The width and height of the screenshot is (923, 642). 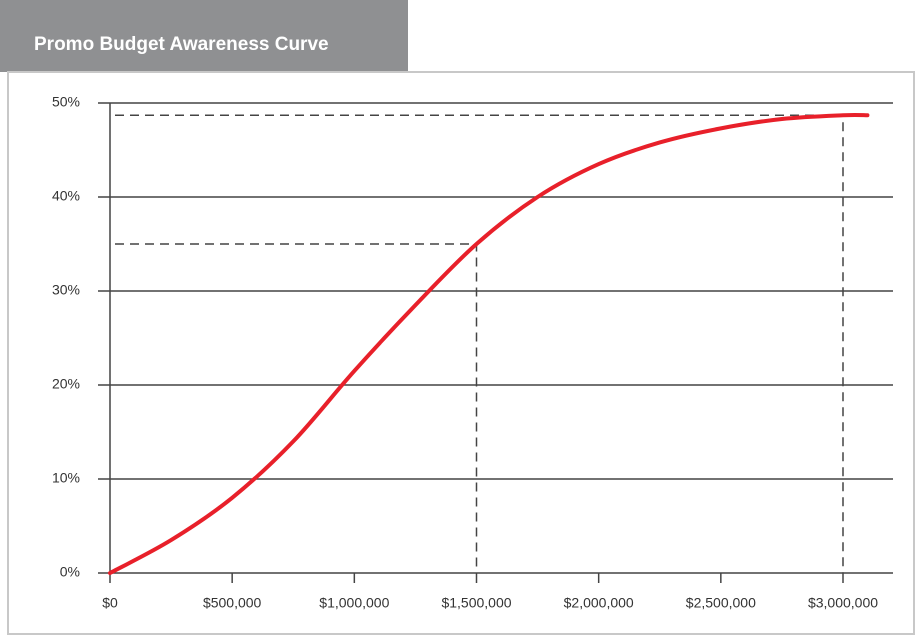 What do you see at coordinates (66, 478) in the screenshot?
I see `y-tick-label: 10%` at bounding box center [66, 478].